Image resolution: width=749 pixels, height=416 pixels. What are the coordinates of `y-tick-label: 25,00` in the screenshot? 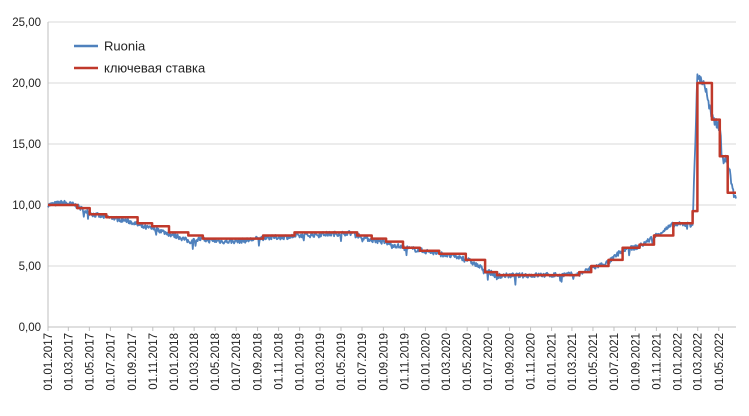 It's located at (26, 23).